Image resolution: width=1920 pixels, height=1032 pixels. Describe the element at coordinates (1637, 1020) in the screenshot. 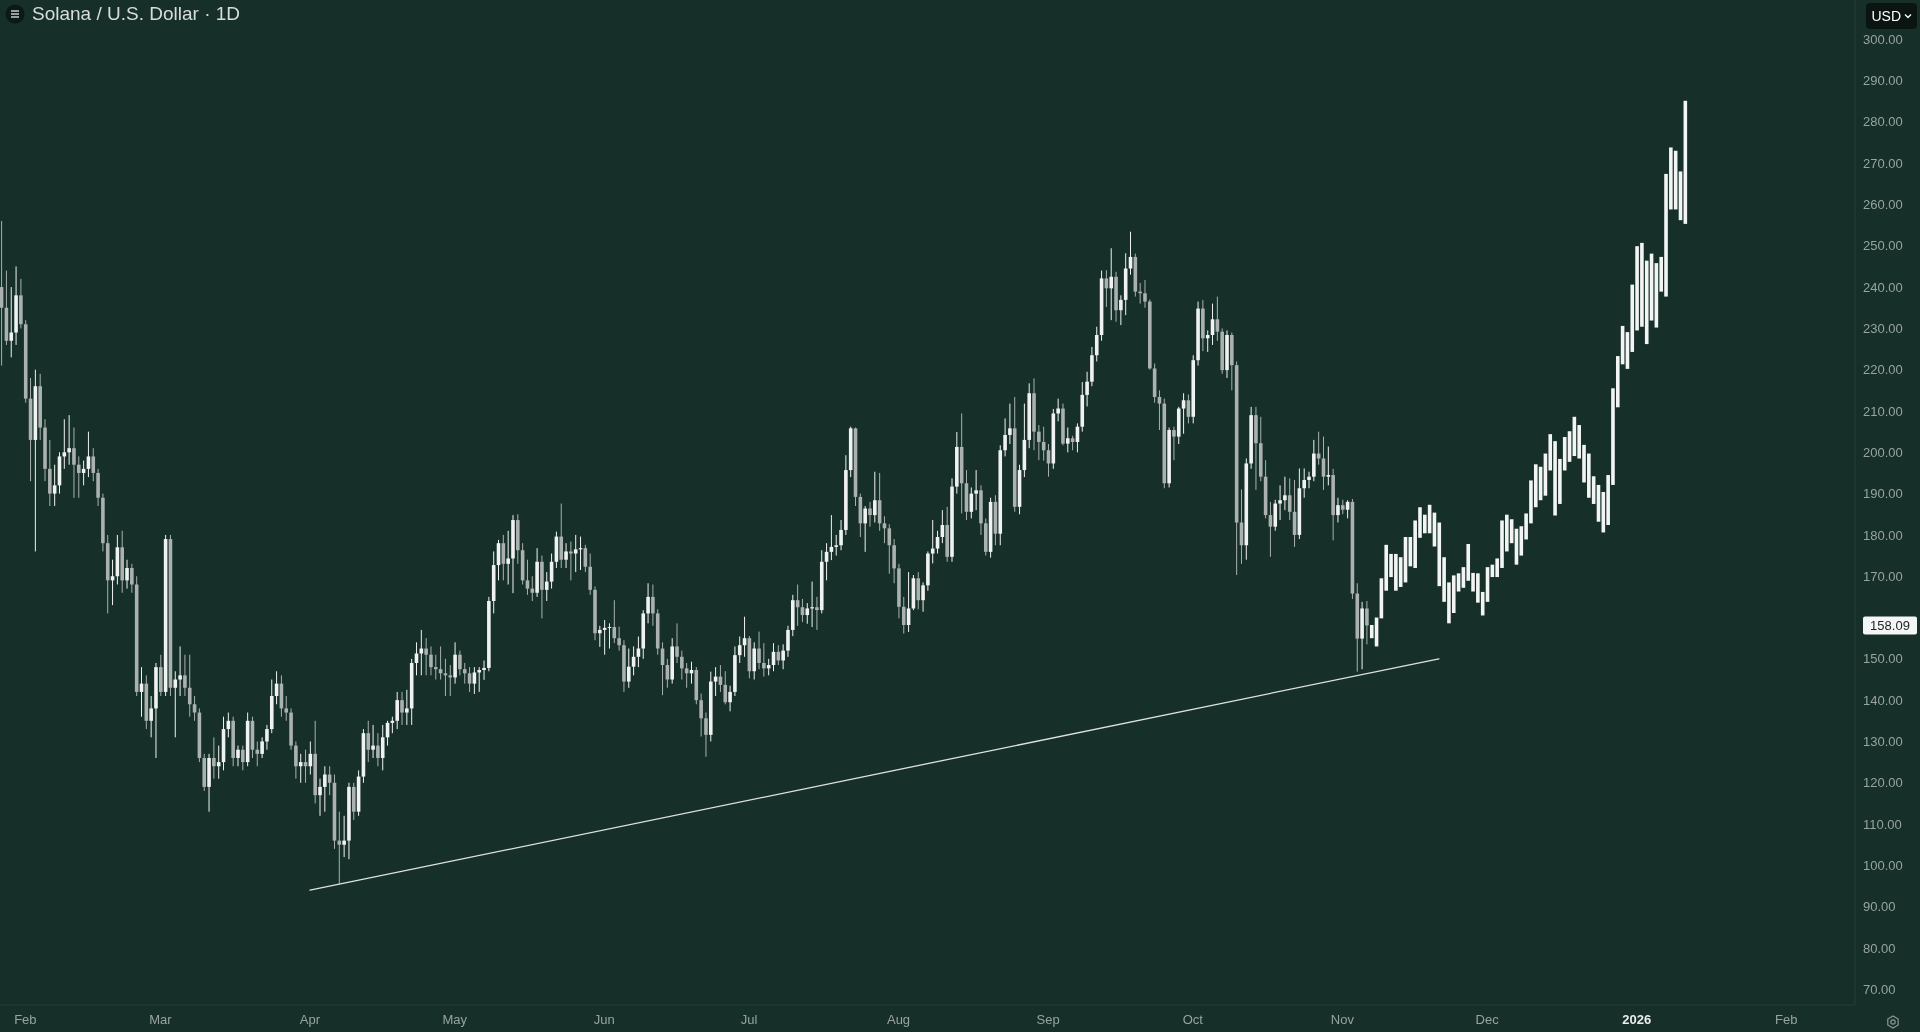

I see `x-tick-label: 2026` at that location.